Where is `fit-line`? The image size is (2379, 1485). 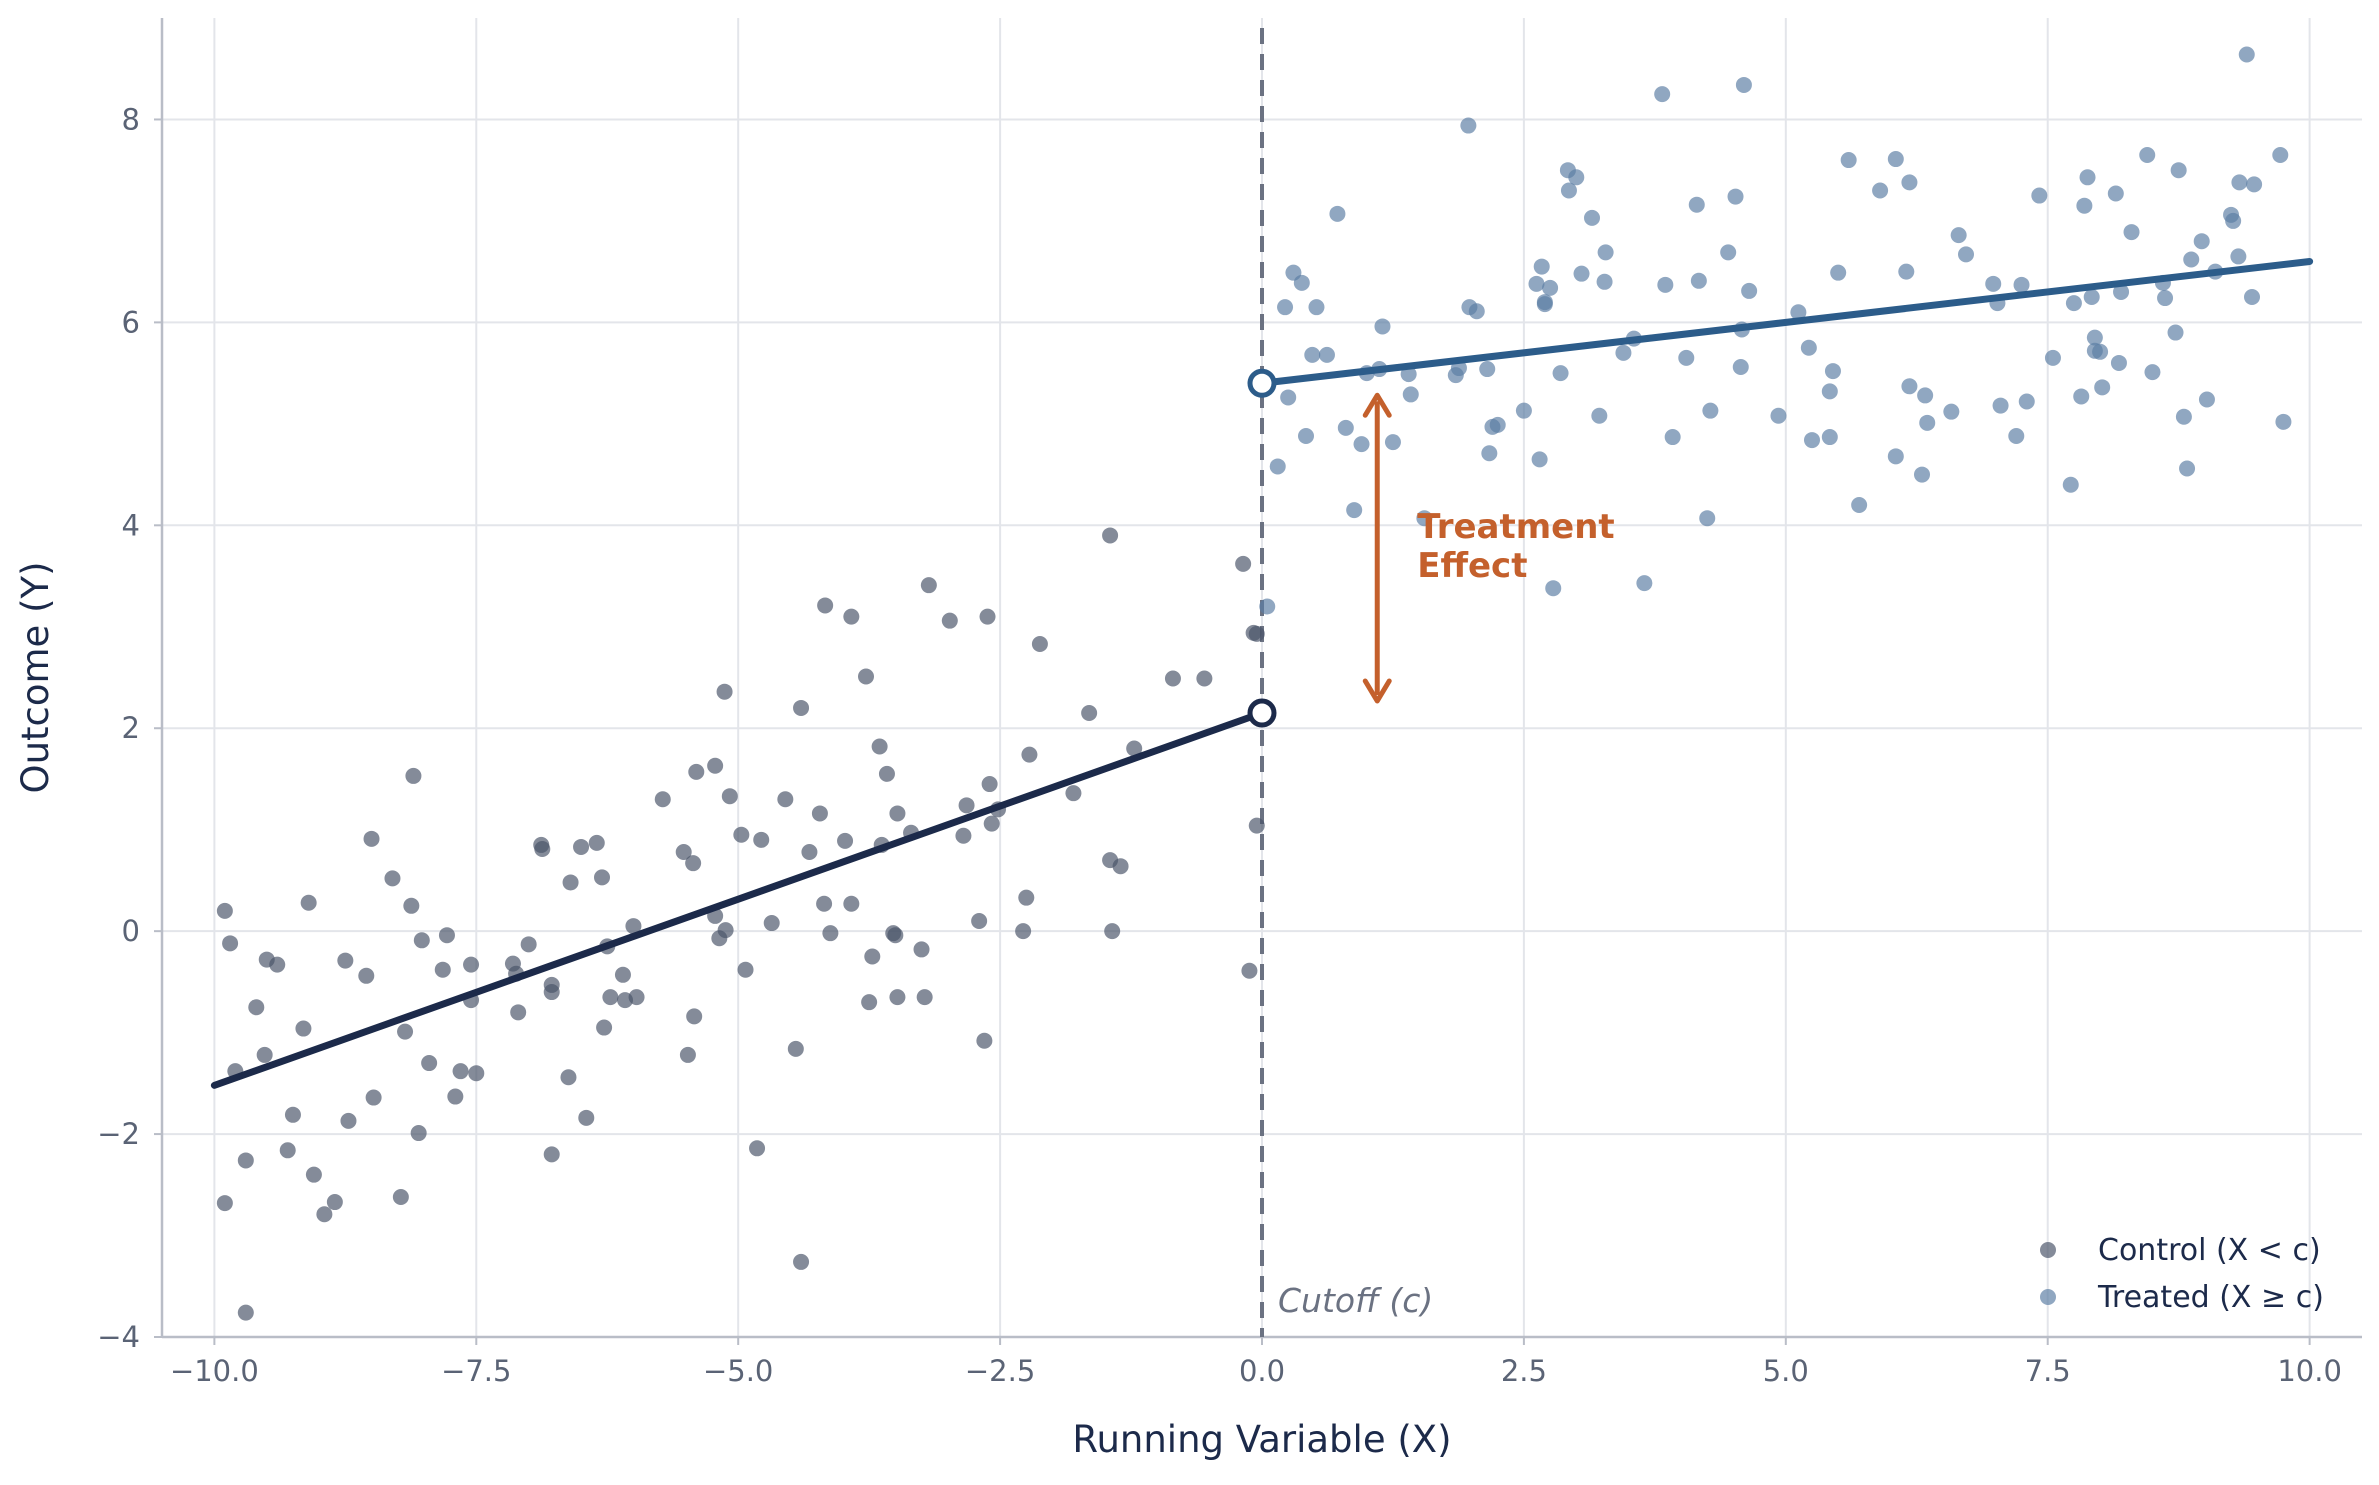
fit-line is located at coordinates (738, 899).